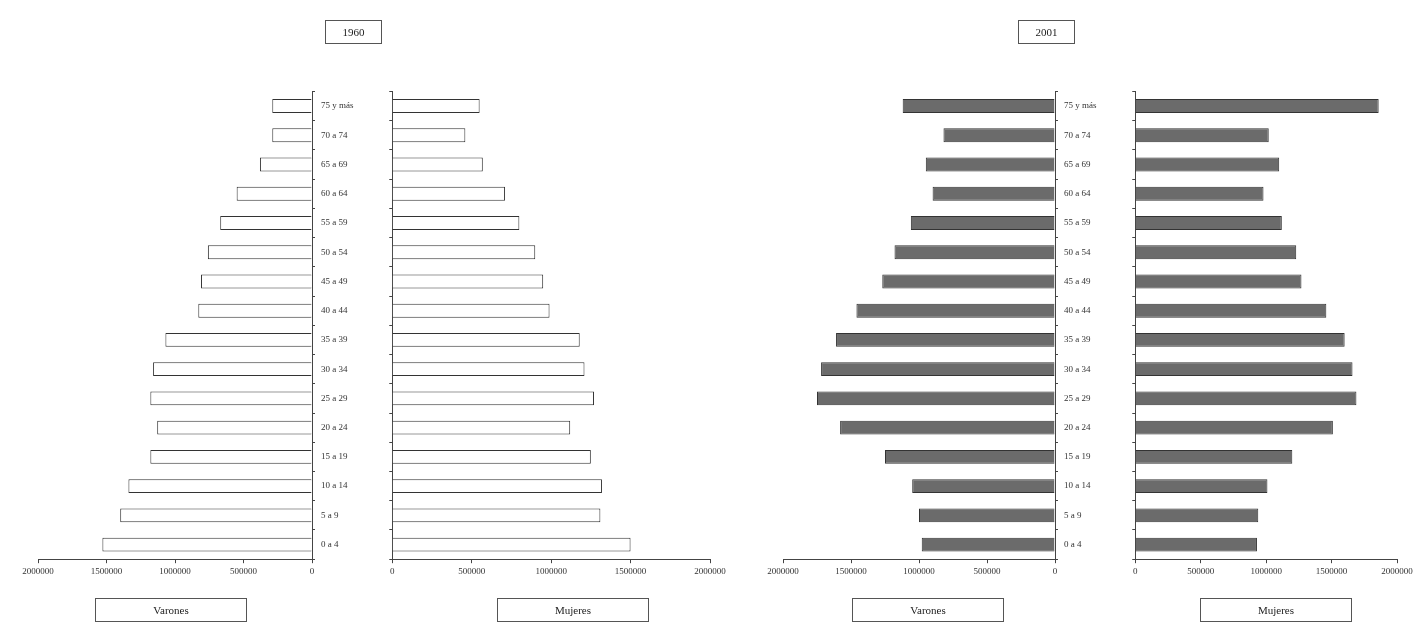  Describe the element at coordinates (353, 32) in the screenshot. I see `text: 1960` at that location.